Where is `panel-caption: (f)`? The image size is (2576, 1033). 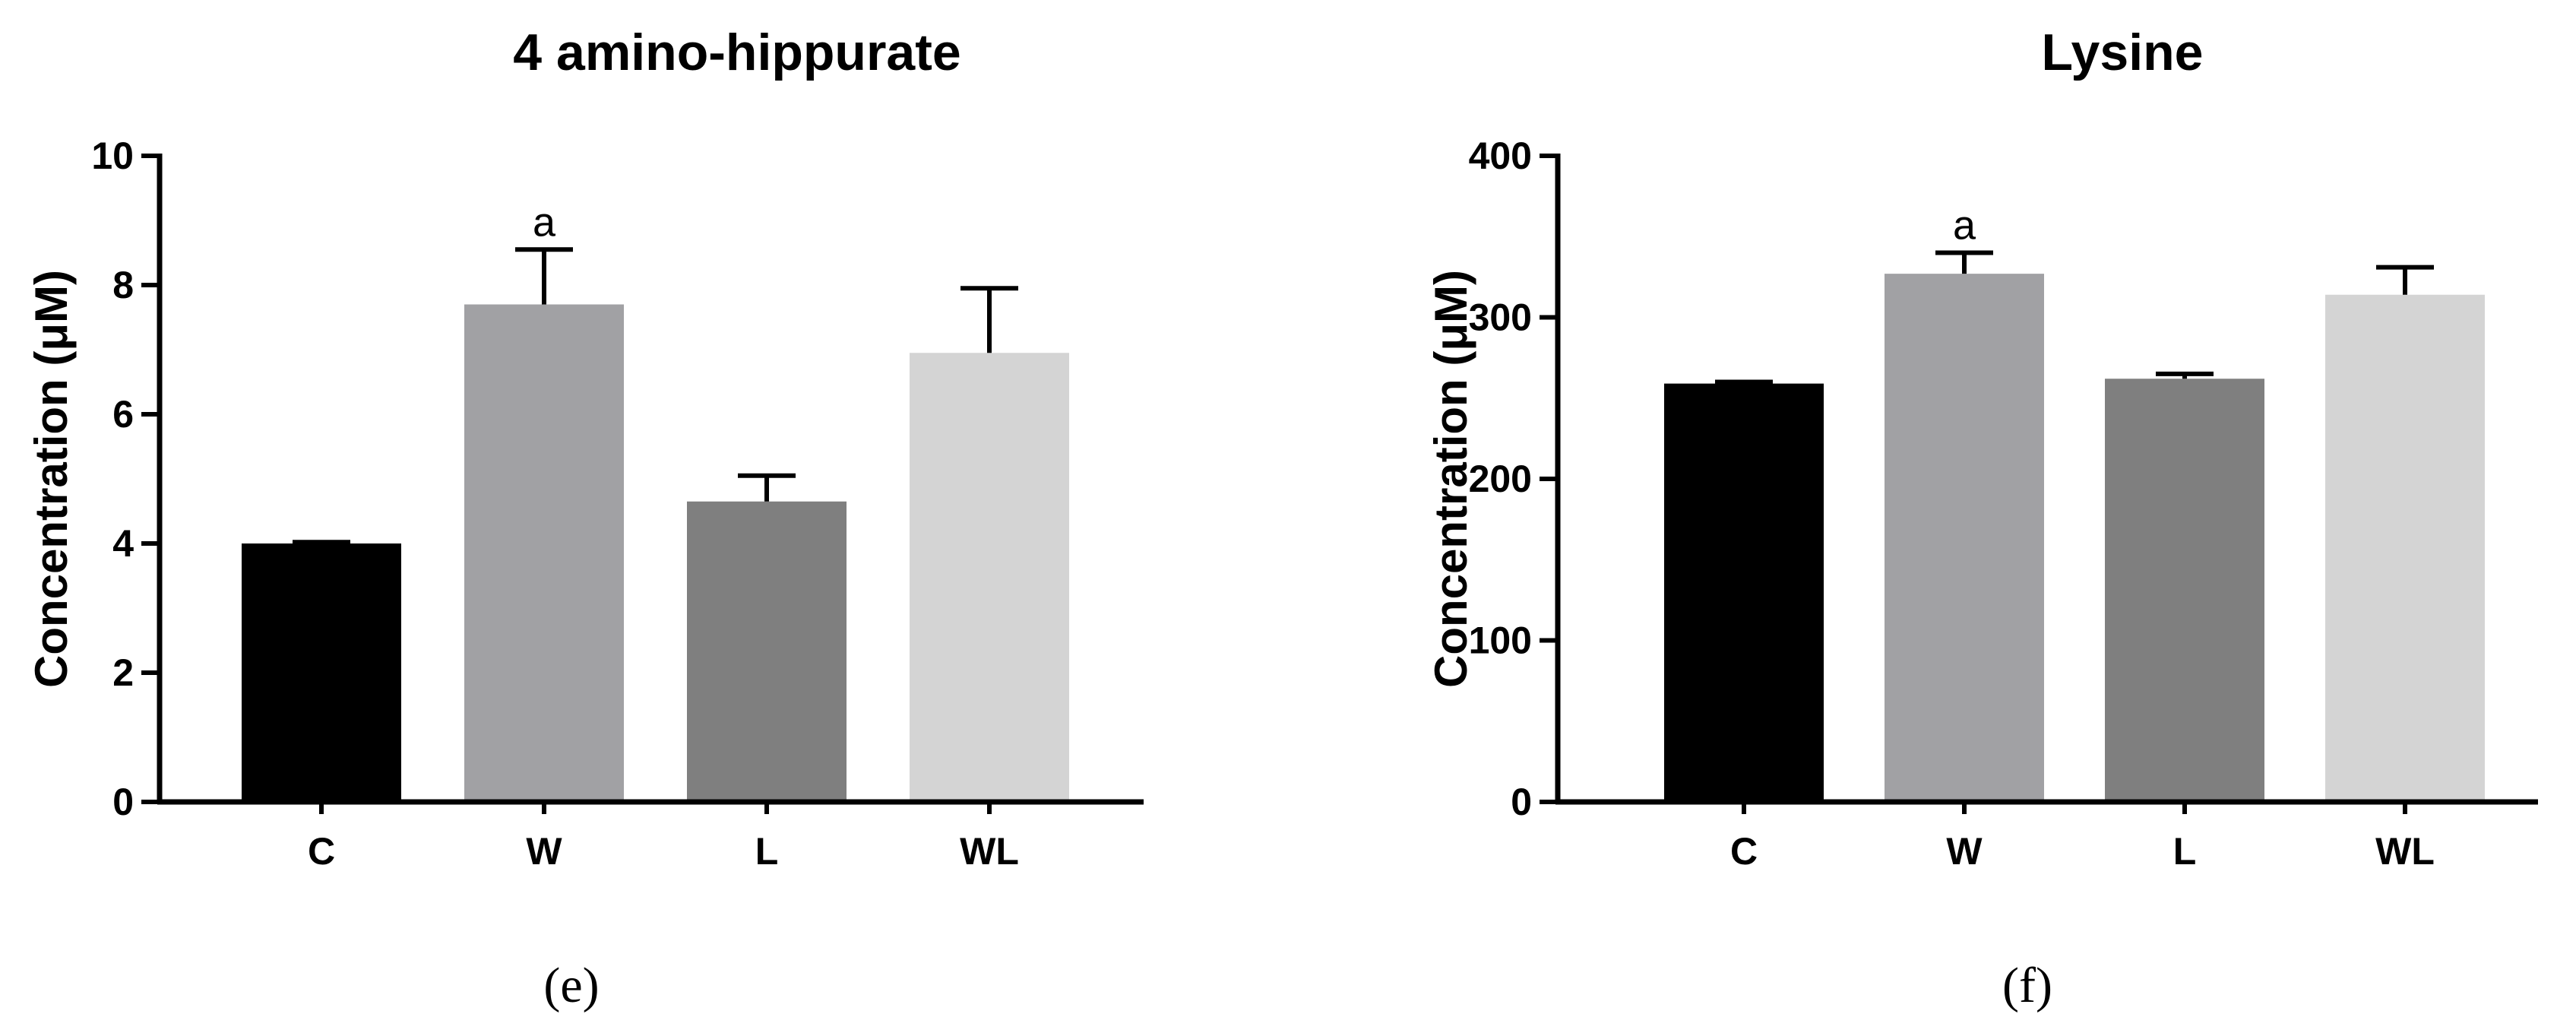
panel-caption: (f) is located at coordinates (2027, 985).